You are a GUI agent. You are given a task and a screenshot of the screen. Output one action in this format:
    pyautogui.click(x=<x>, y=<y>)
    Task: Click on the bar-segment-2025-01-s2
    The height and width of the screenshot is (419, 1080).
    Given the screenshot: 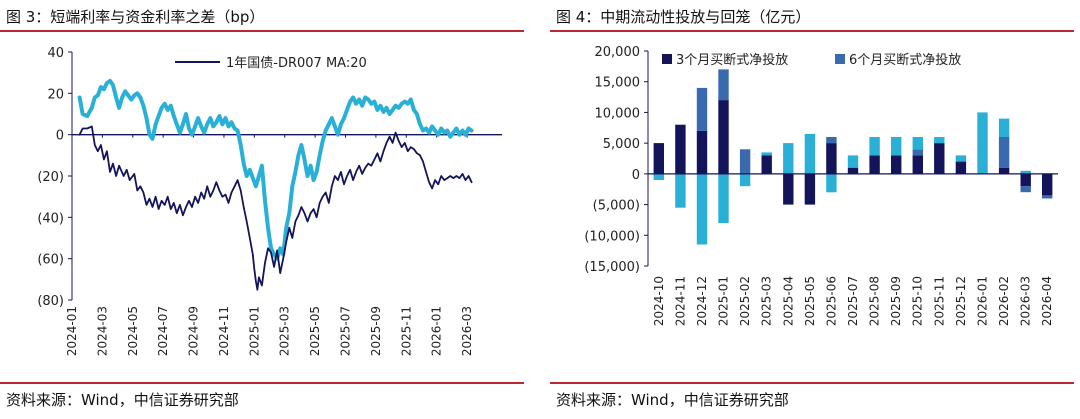 What is the action you would take?
    pyautogui.click(x=723, y=198)
    